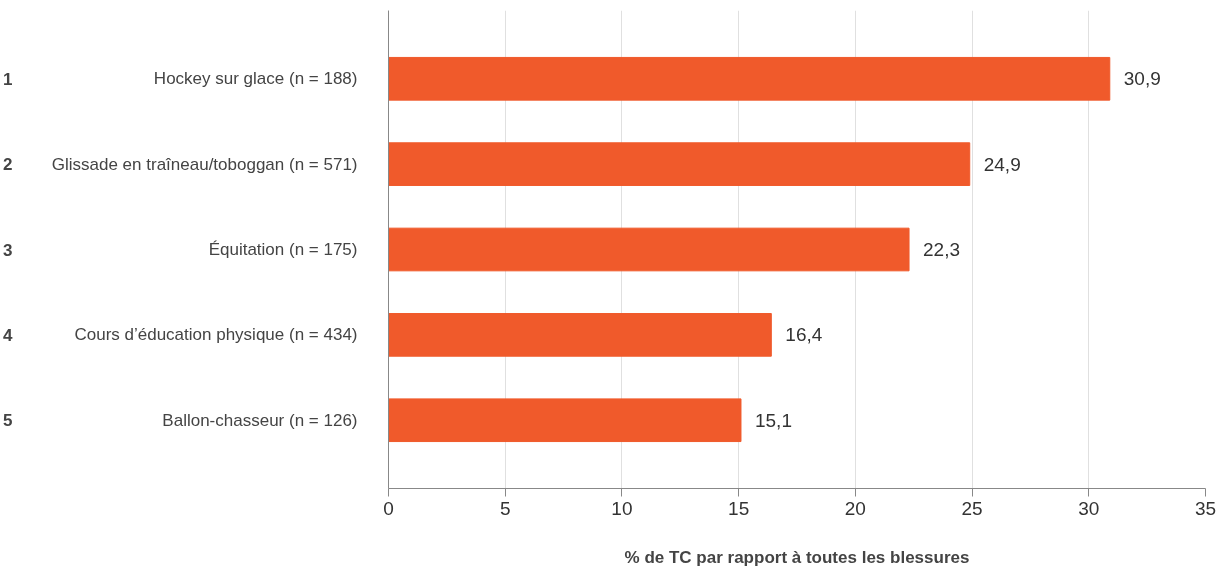 This screenshot has height=569, width=1222. What do you see at coordinates (972, 508) in the screenshot?
I see `x-tick-label: 25` at bounding box center [972, 508].